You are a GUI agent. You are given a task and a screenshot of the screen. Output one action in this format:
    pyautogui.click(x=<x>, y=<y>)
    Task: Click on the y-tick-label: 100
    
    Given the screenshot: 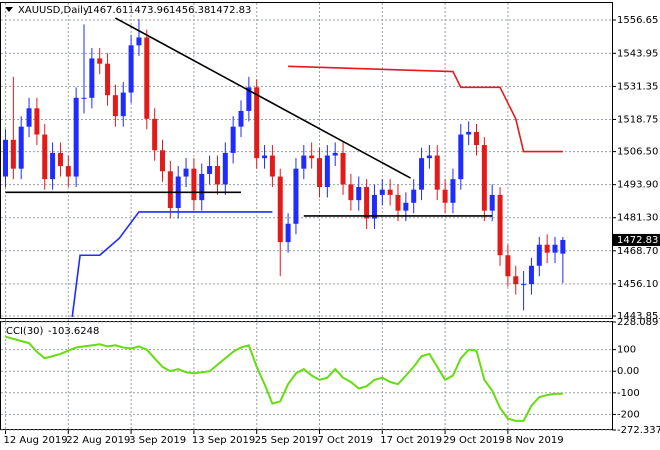 What is the action you would take?
    pyautogui.click(x=626, y=350)
    